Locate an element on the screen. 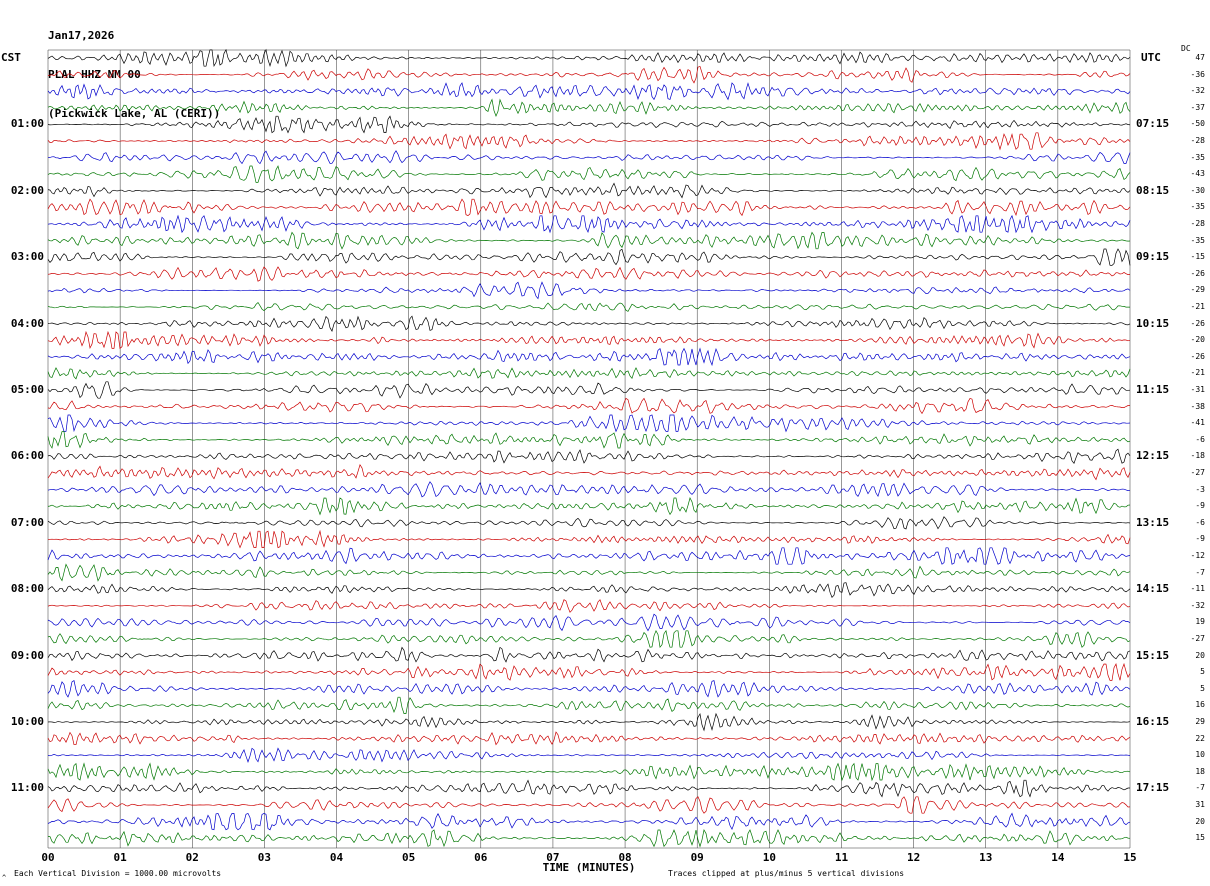 This screenshot has width=1210, height=886. row-dc-value: 19 is located at coordinates (1200, 622).